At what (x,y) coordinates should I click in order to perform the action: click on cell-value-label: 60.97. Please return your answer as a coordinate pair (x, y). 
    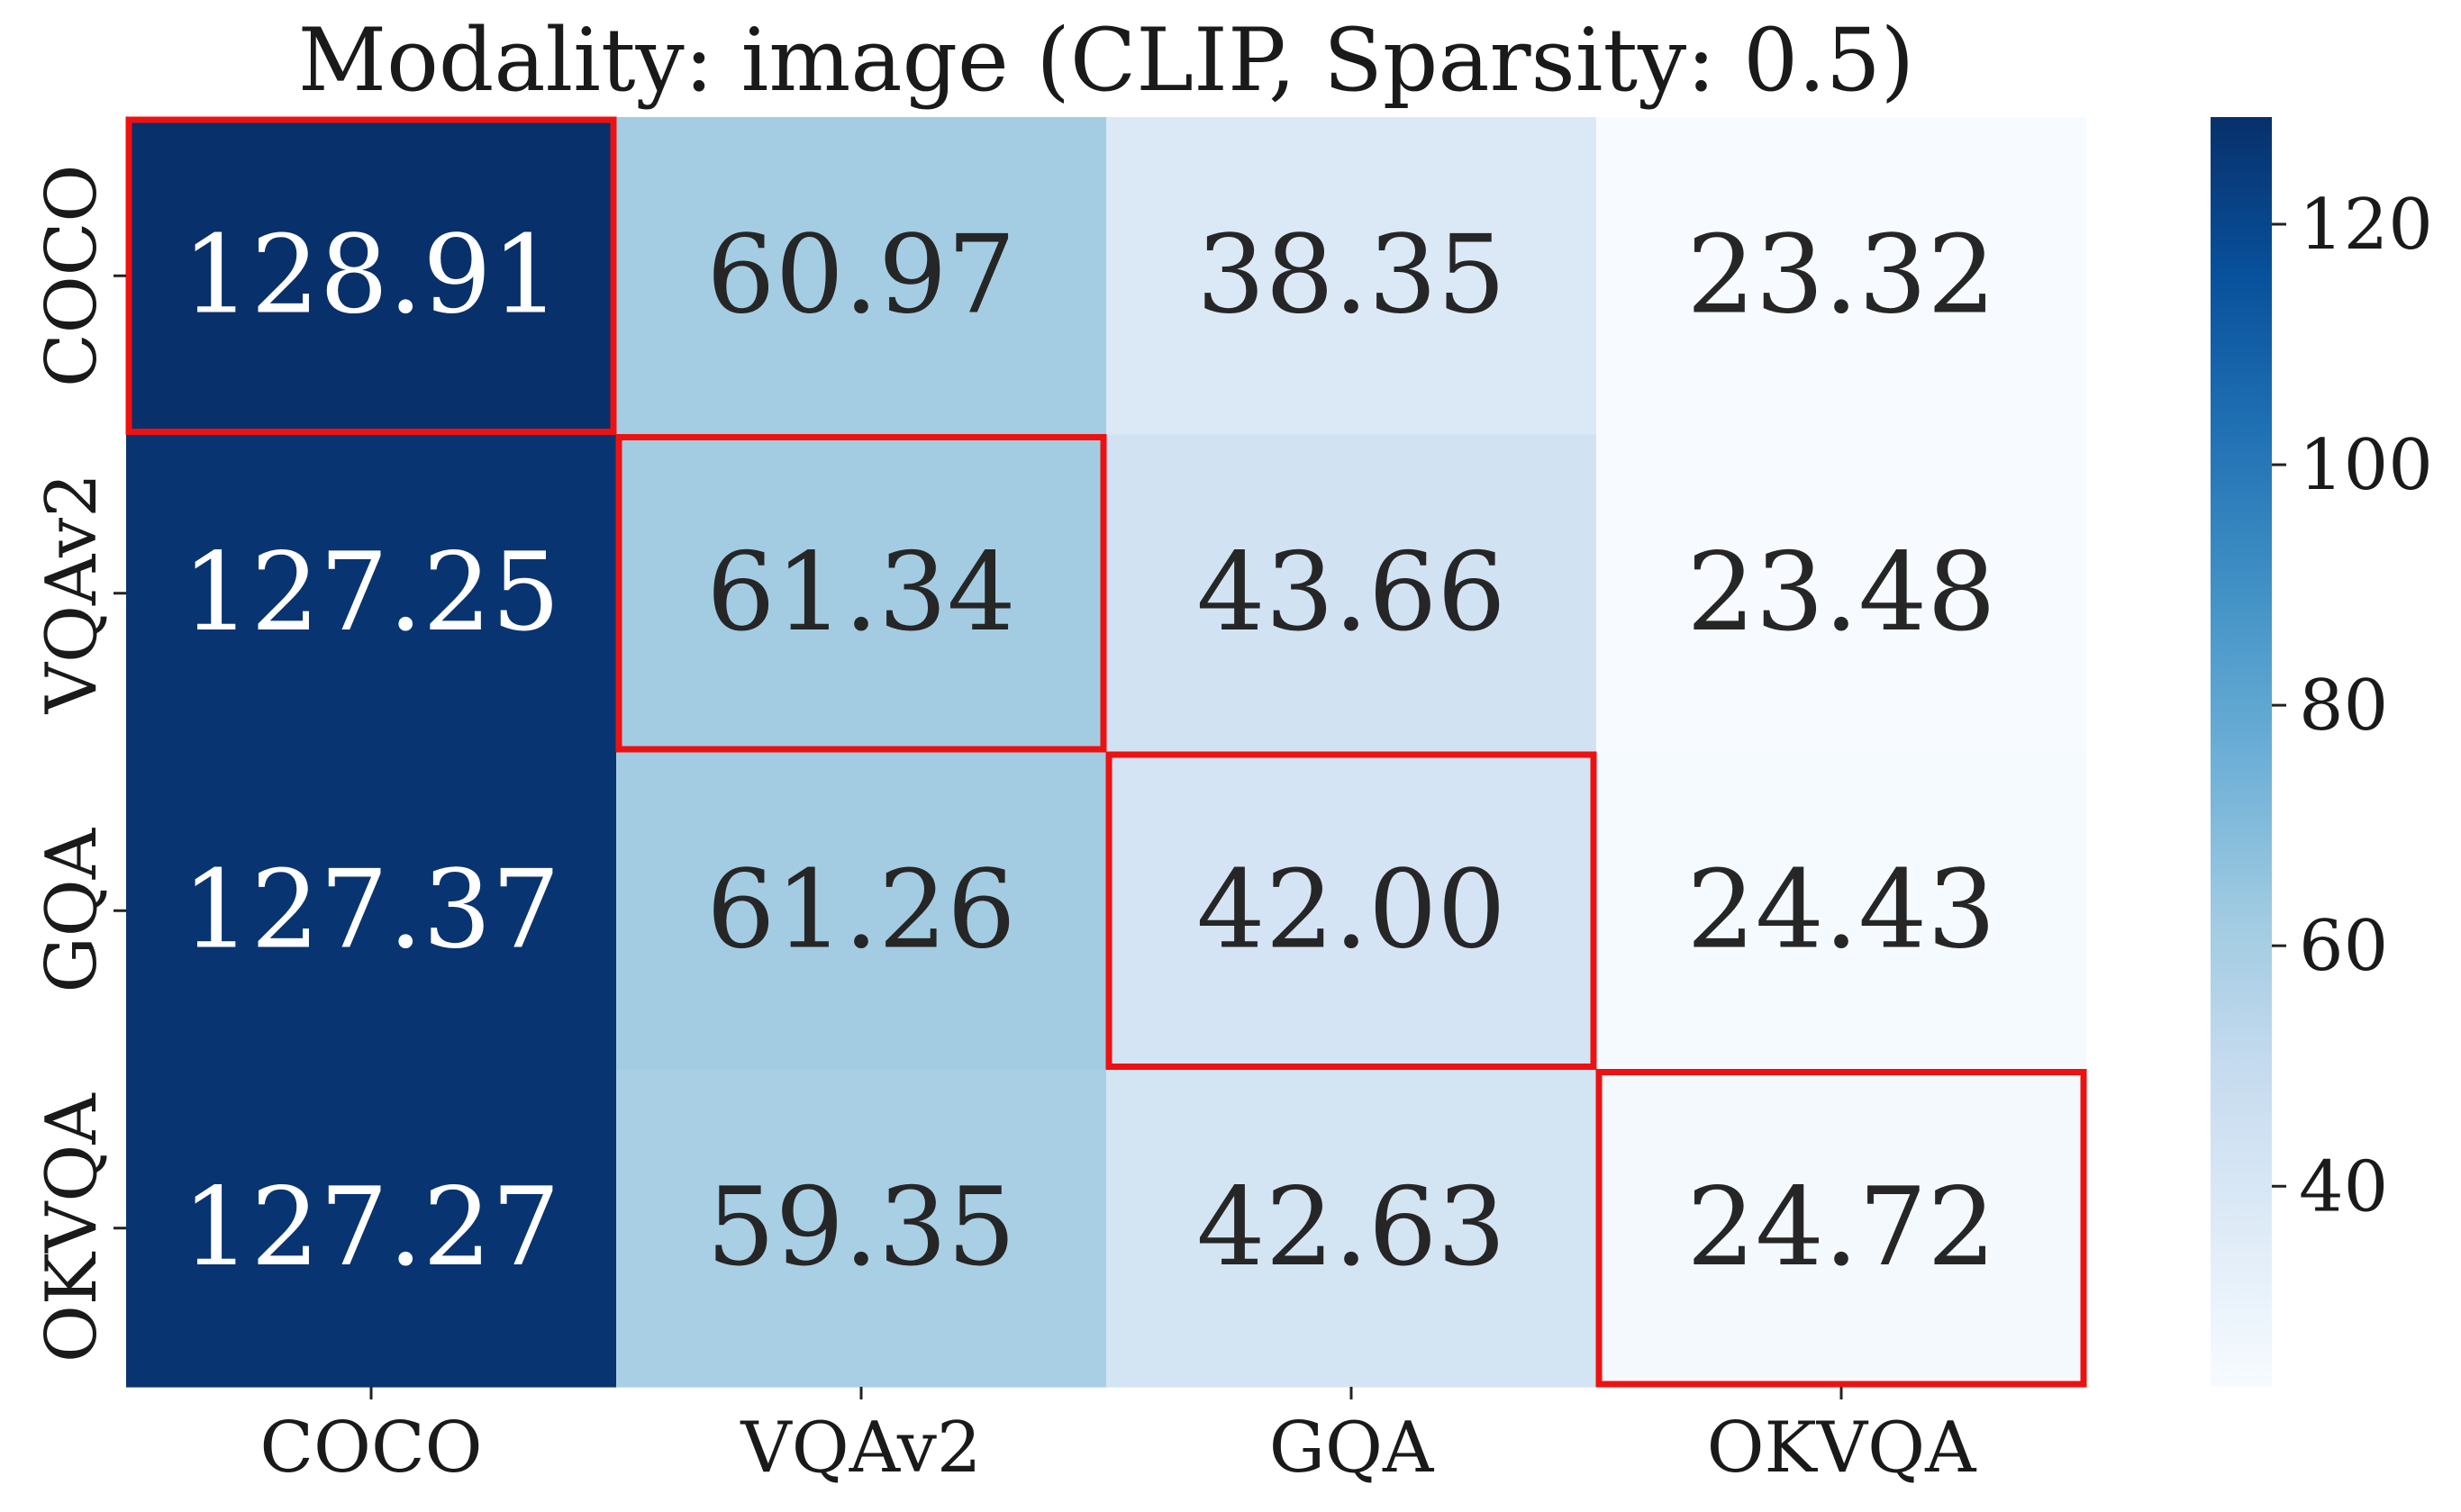
    Looking at the image, I should click on (861, 275).